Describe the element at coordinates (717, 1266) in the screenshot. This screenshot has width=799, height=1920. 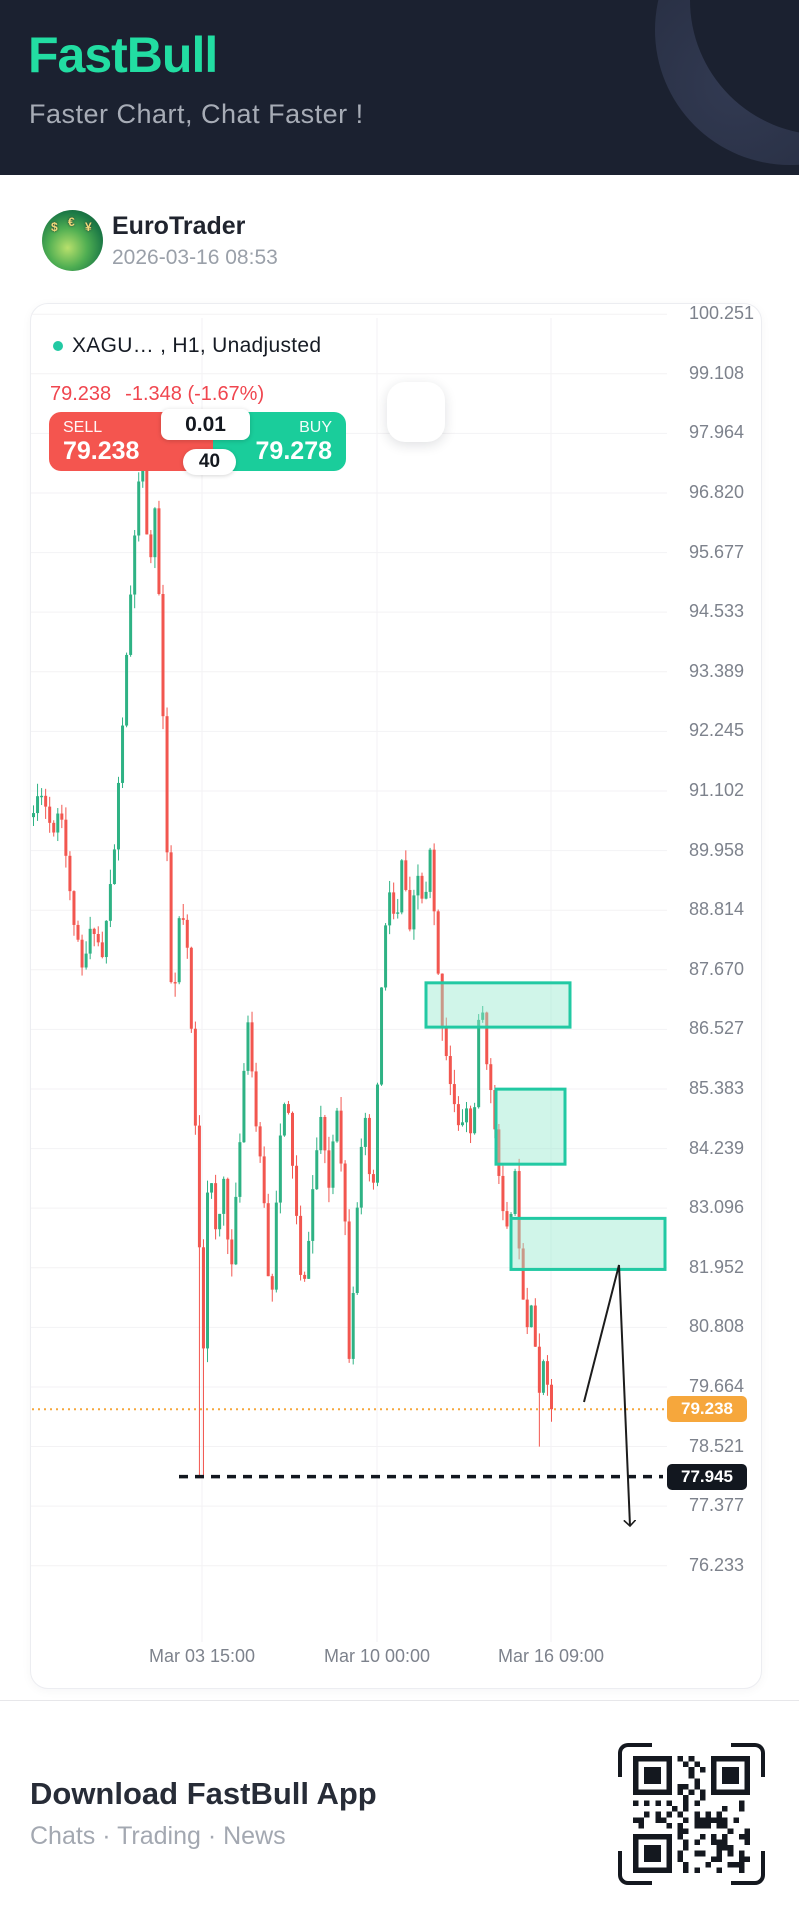
I see `y-axis-label: 81.952` at that location.